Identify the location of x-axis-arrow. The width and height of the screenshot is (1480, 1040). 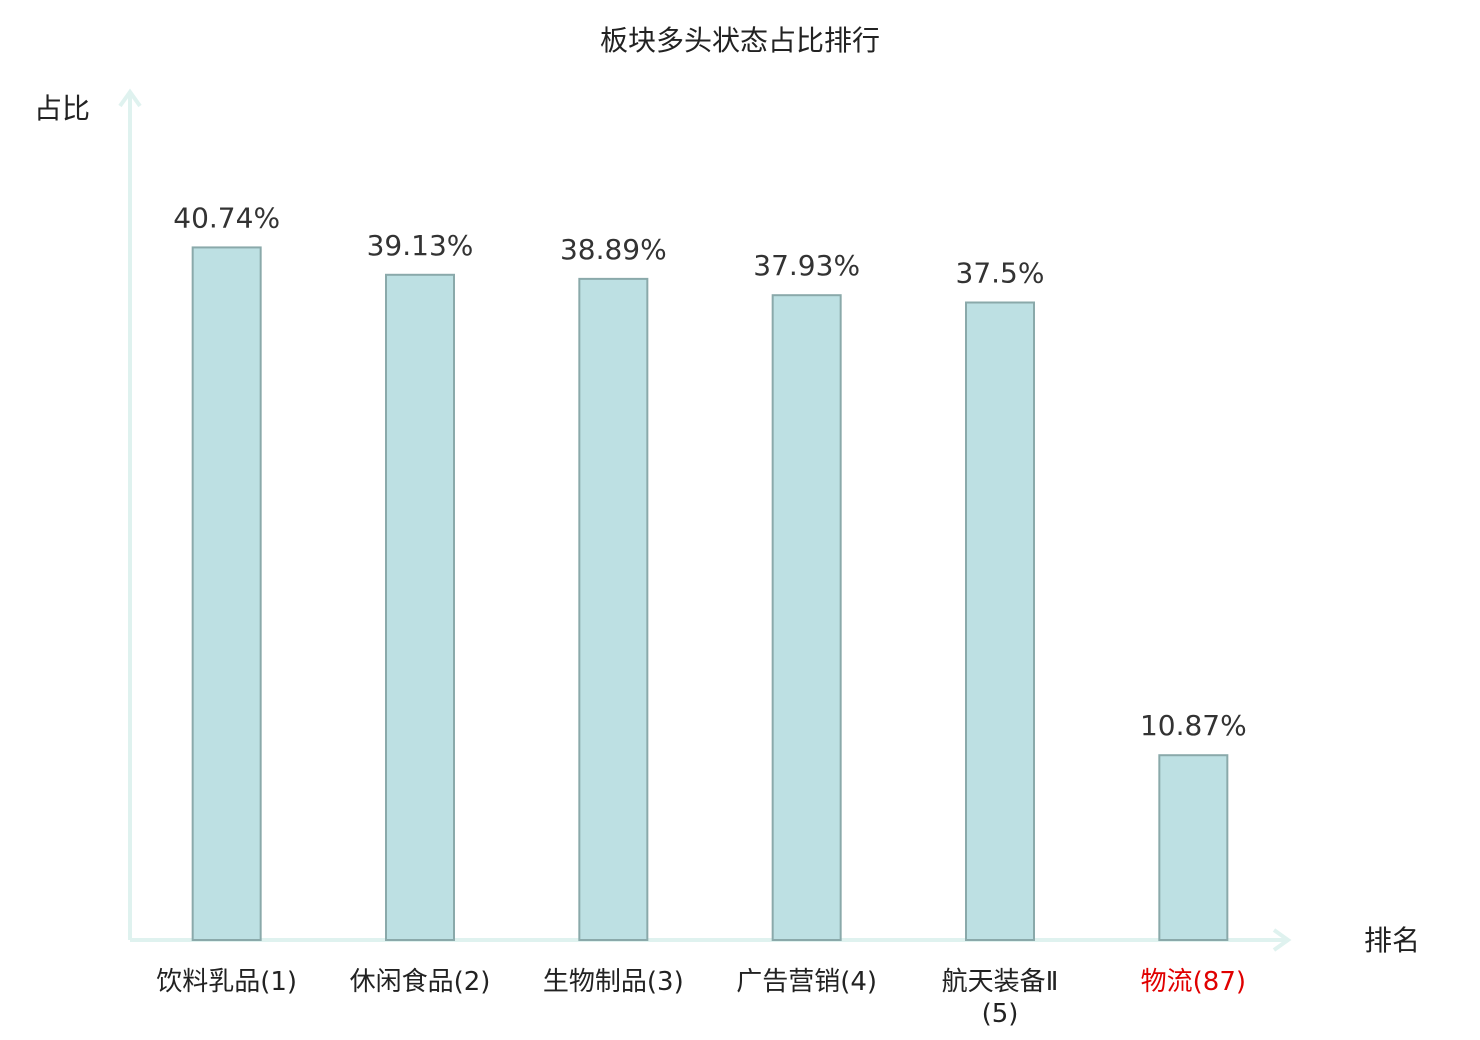
(1282, 940).